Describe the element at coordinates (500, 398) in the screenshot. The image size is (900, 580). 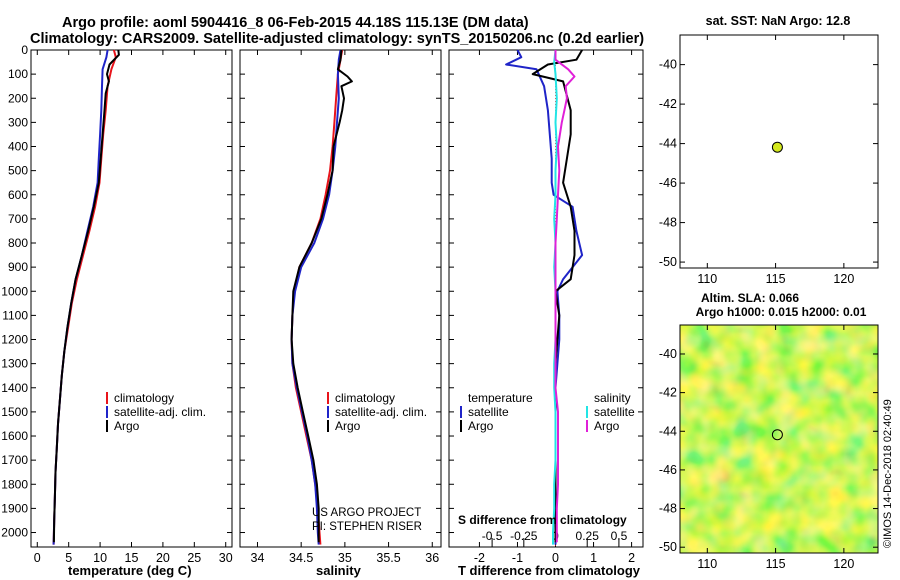
I see `legend-title-temperature: temperature` at that location.